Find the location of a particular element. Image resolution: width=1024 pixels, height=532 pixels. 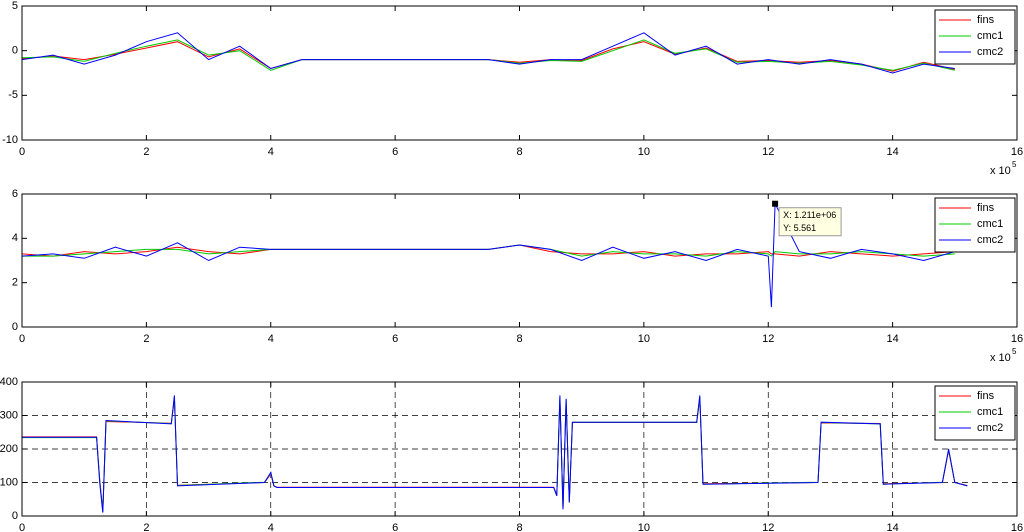

y-tick-label: -10 is located at coordinates (10, 140).